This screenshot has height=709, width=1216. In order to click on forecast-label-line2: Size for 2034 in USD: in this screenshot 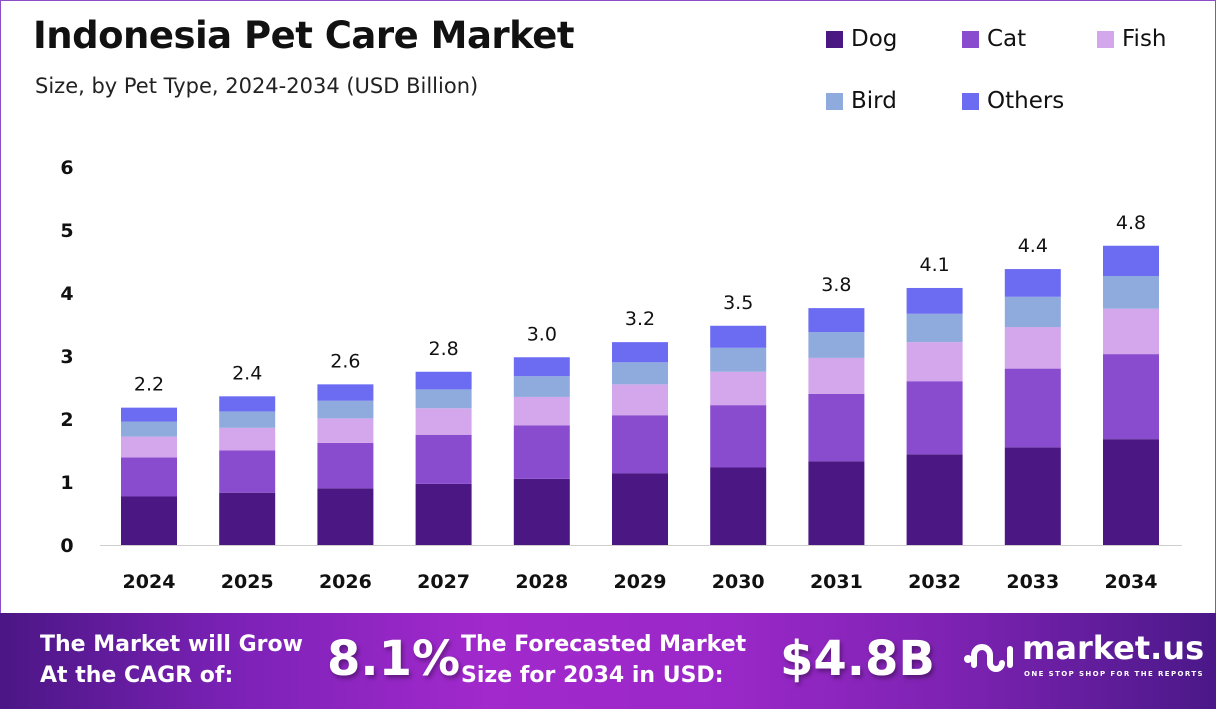, I will do `click(592, 675)`.